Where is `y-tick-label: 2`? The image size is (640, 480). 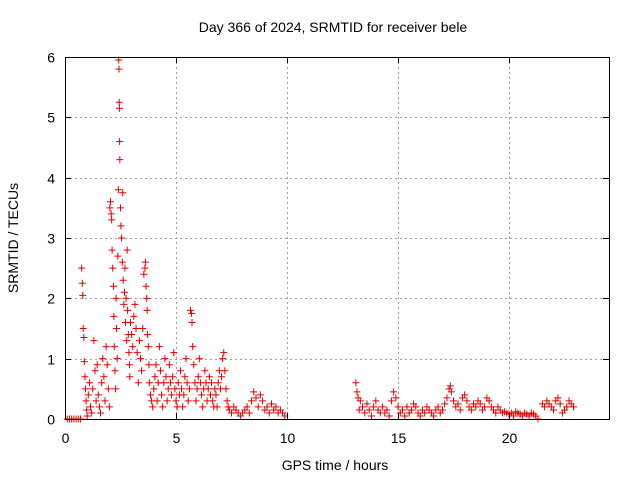 y-tick-label: 2 is located at coordinates (51, 299).